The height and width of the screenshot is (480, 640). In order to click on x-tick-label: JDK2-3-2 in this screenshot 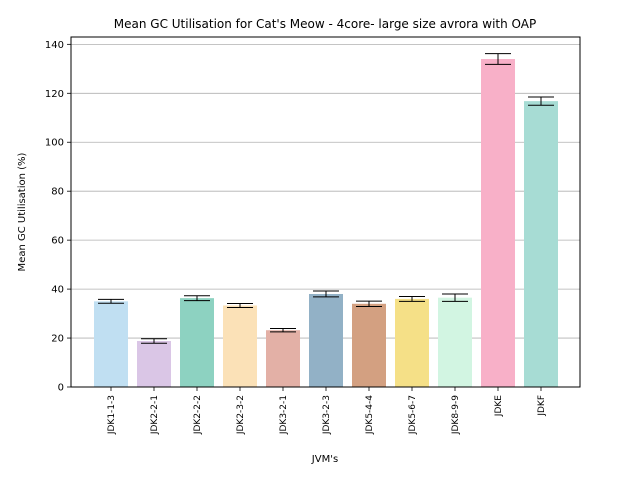, I will do `click(241, 415)`.